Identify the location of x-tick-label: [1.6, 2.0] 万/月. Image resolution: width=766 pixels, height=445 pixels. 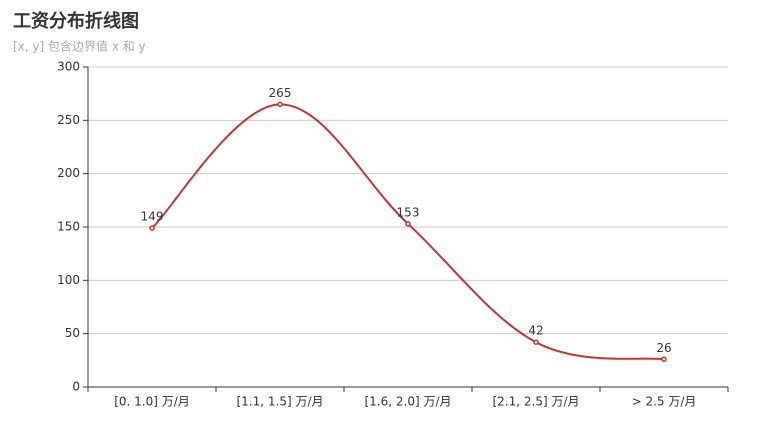
(407, 402).